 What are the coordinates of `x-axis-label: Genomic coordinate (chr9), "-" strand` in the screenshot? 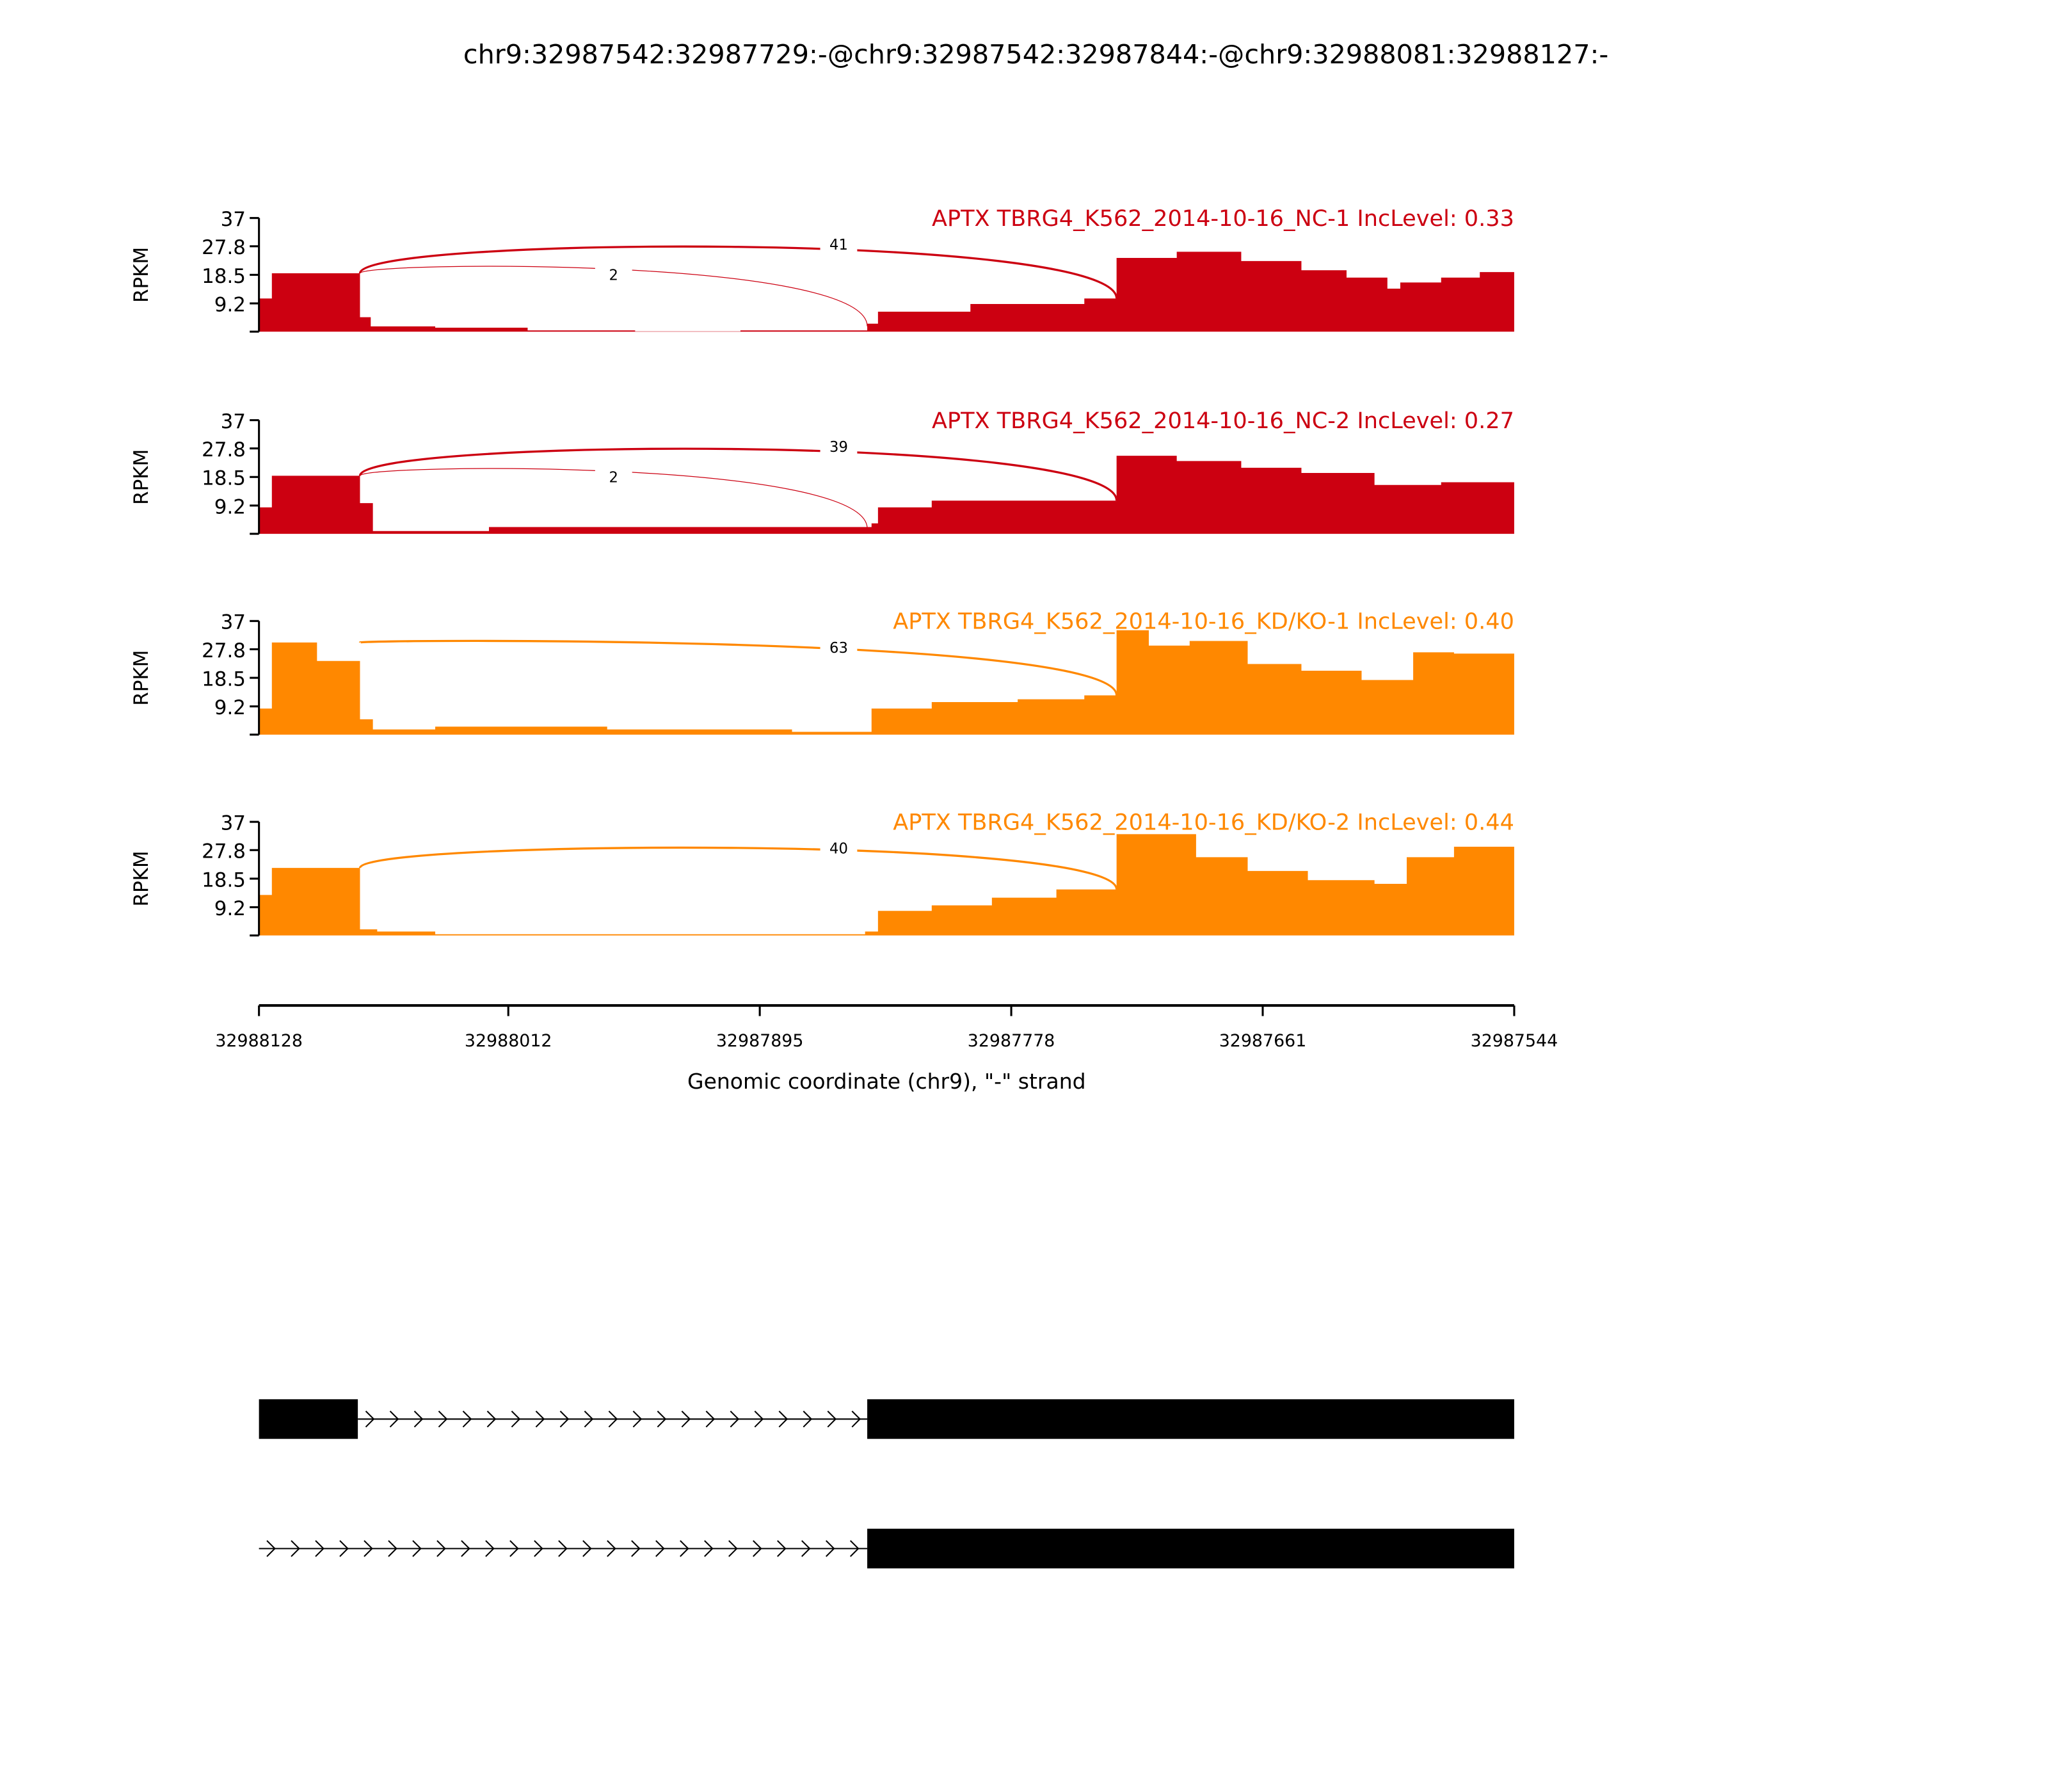 It's located at (886, 1081).